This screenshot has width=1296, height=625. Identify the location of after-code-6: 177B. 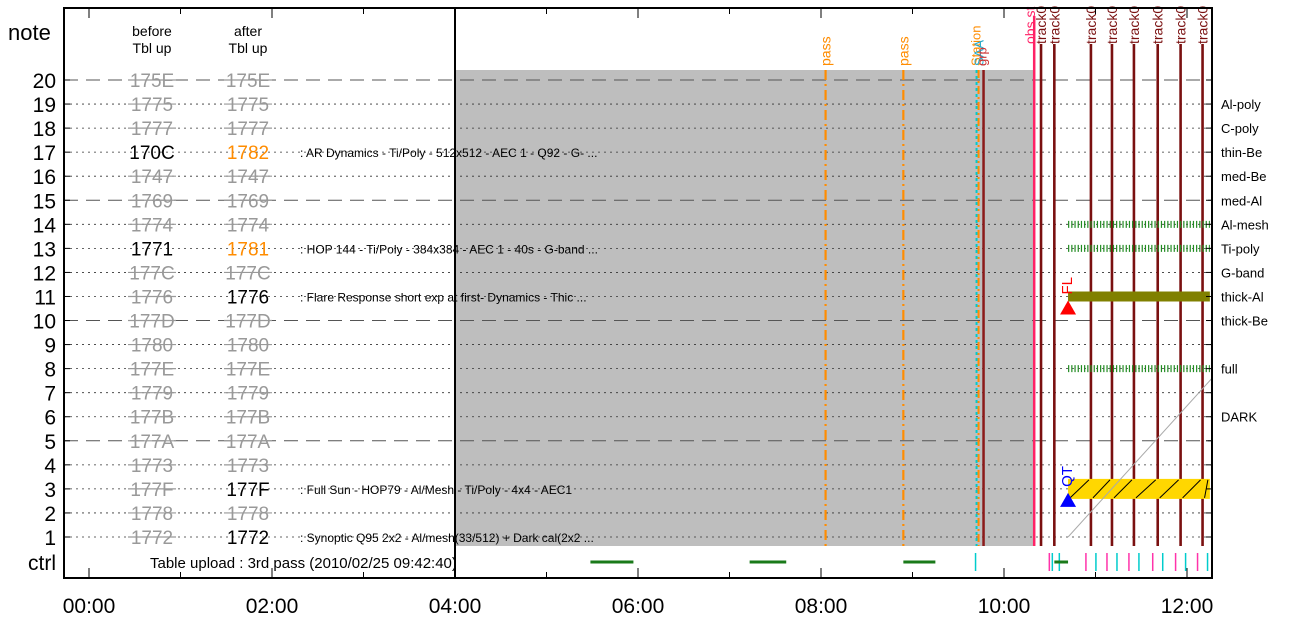
(248, 418).